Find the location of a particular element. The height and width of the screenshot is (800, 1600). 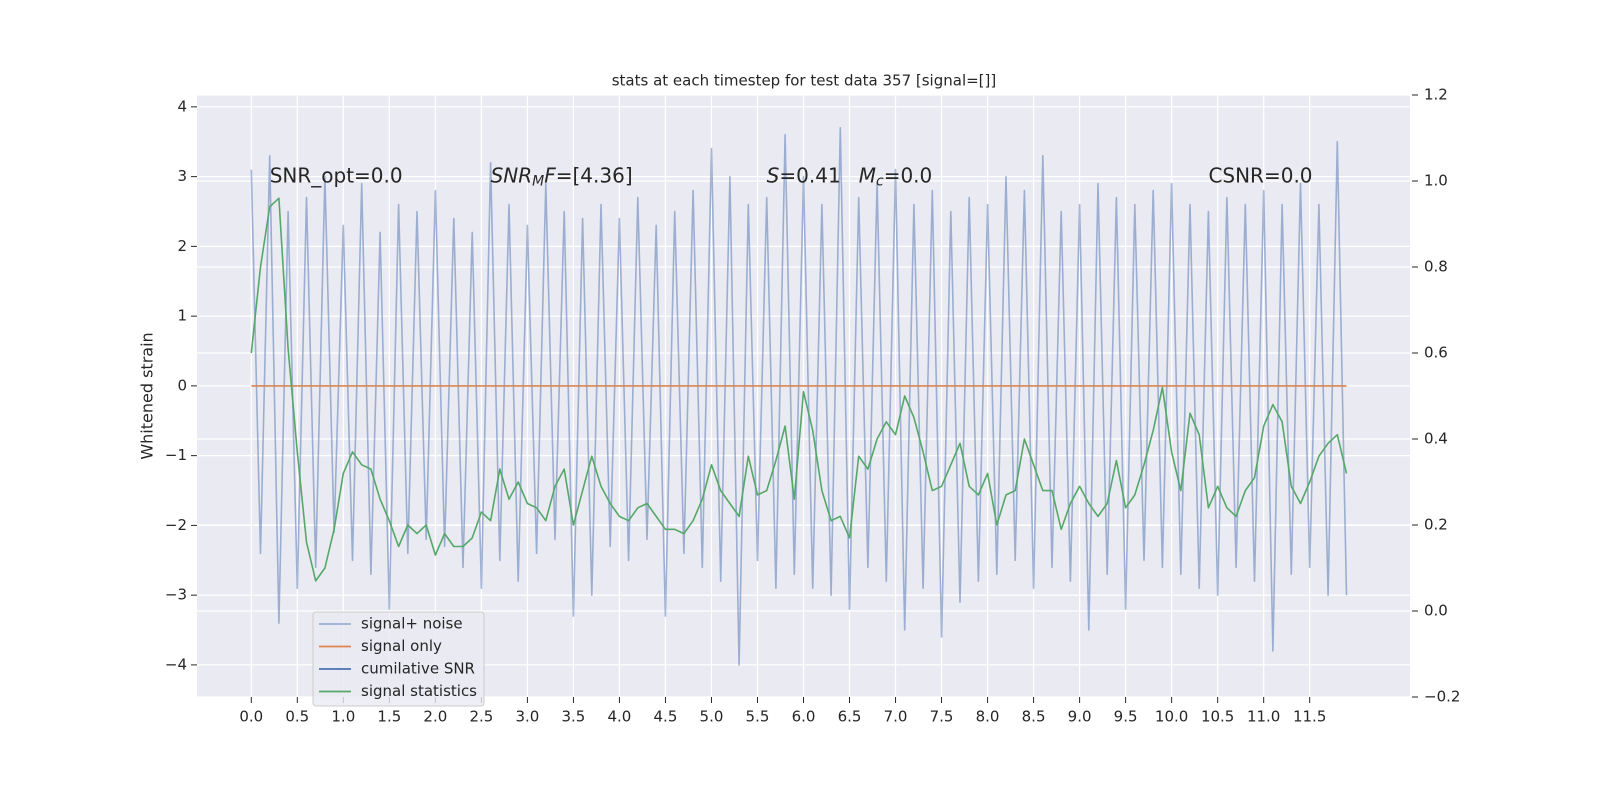

legend-label: signal statistics is located at coordinates (419, 691).